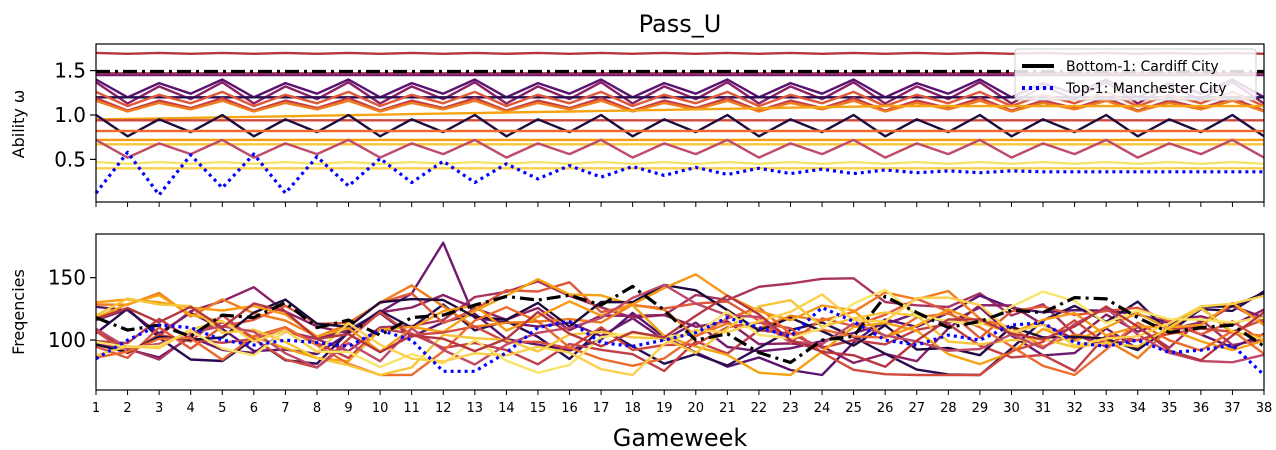 The width and height of the screenshot is (1276, 450). I want to click on x-tick-label: 25, so click(853, 408).